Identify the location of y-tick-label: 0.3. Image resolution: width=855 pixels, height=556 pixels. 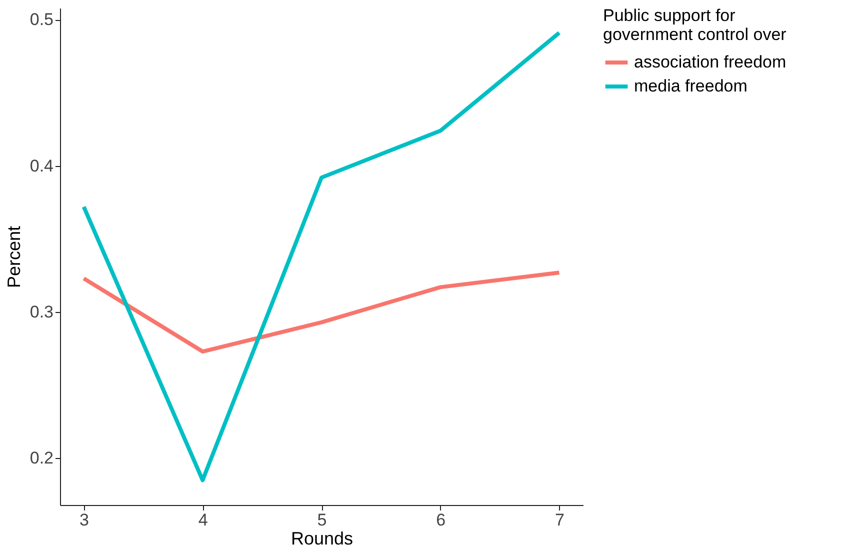
(42, 312).